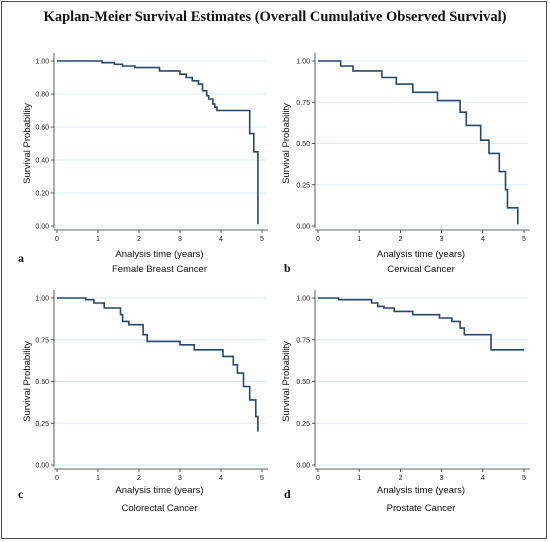 This screenshot has width=550, height=542. I want to click on panel-c-x-axis-label: Analysis time (years), so click(159, 490).